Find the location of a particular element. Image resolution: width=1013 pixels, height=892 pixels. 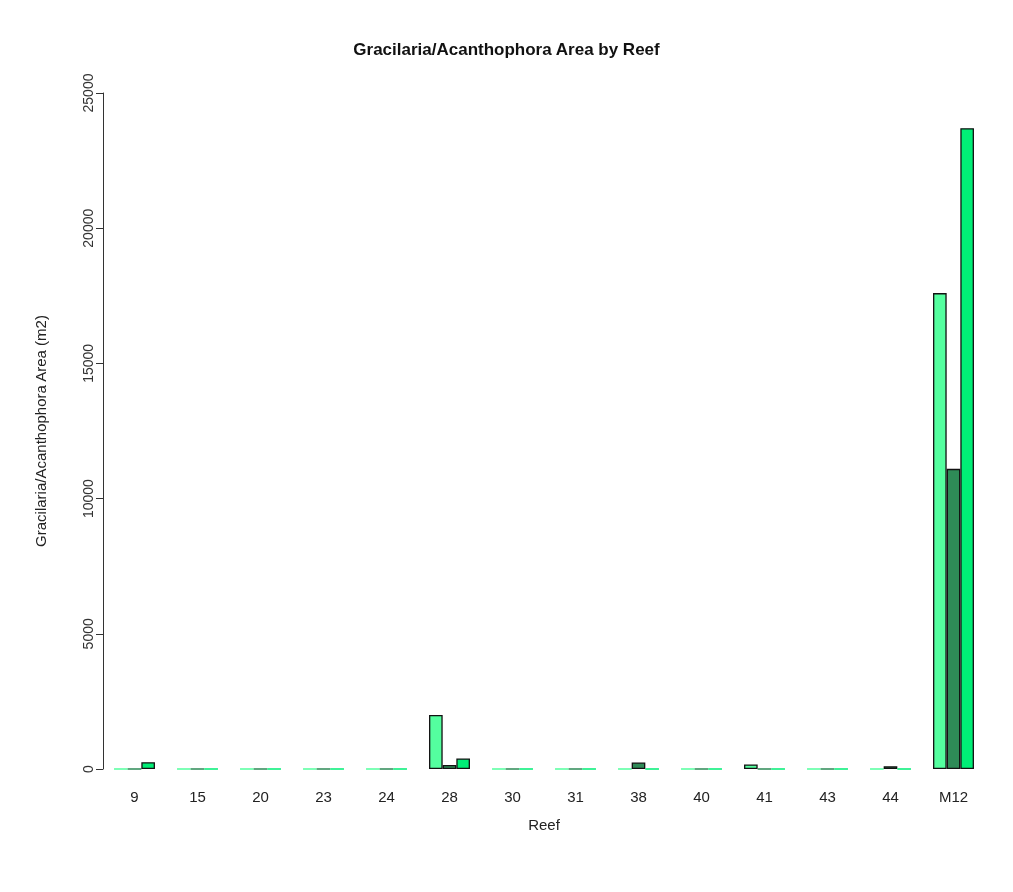

x-tick-label: 15 is located at coordinates (197, 796).